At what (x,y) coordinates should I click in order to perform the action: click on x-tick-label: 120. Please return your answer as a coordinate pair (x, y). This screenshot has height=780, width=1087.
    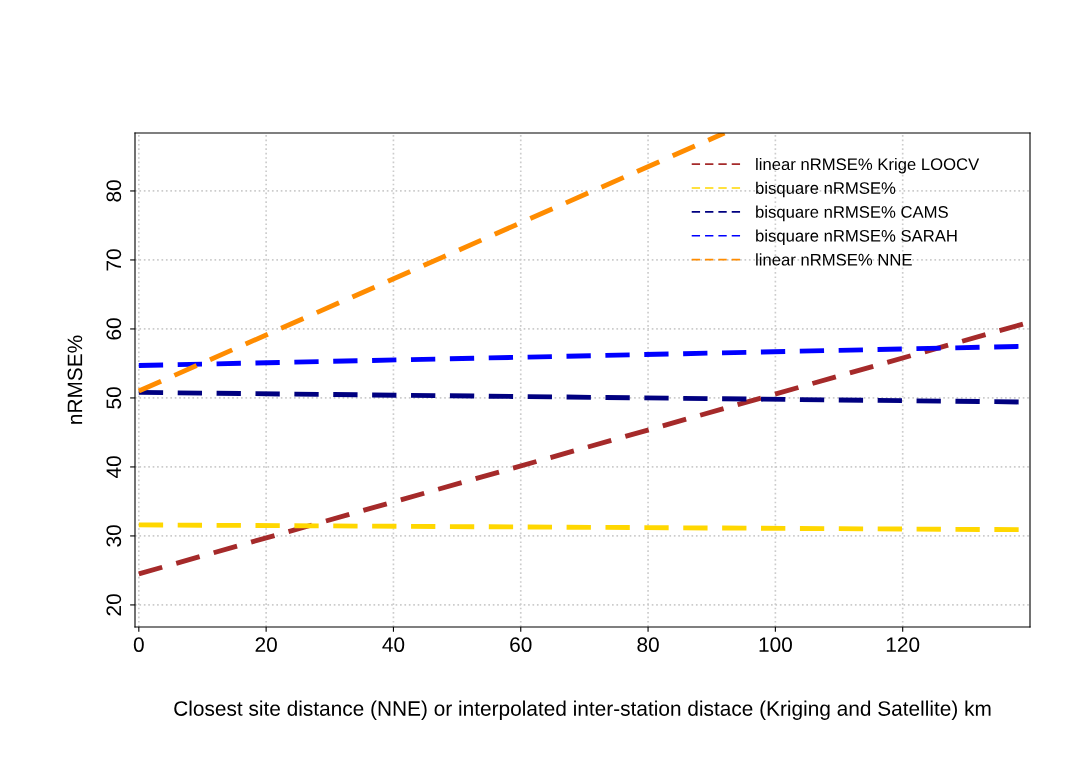
    Looking at the image, I should click on (903, 645).